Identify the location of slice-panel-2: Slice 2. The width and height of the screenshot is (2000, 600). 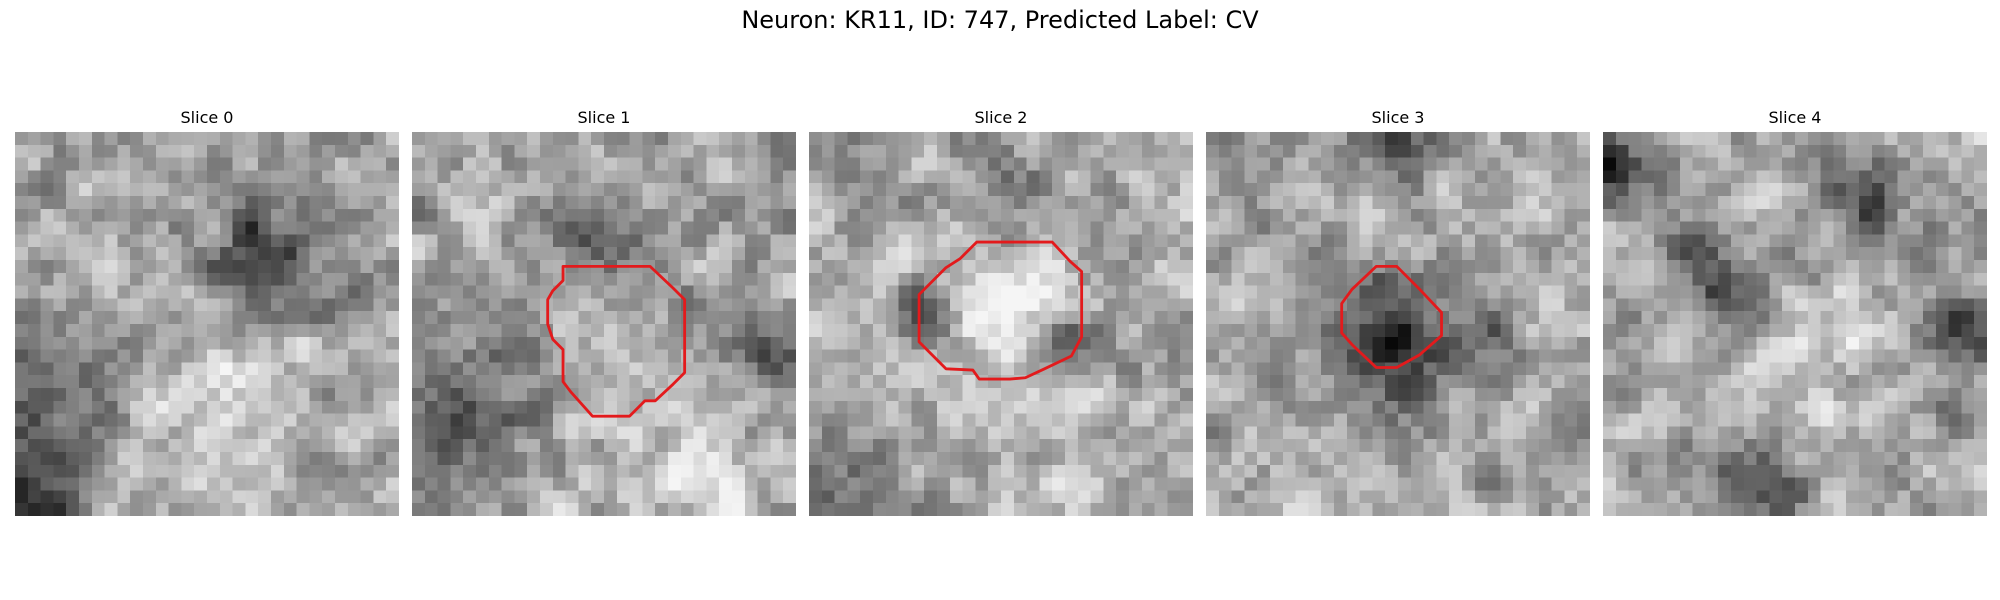
(1001, 312).